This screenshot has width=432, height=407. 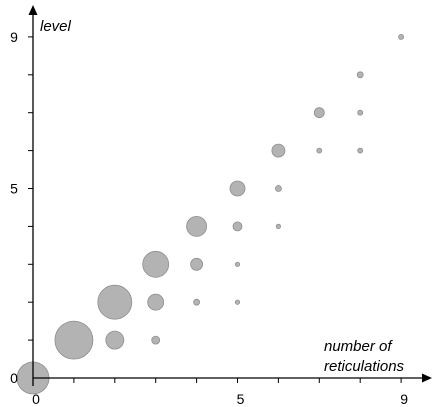 I want to click on y-tick-label: 9, so click(x=14, y=37).